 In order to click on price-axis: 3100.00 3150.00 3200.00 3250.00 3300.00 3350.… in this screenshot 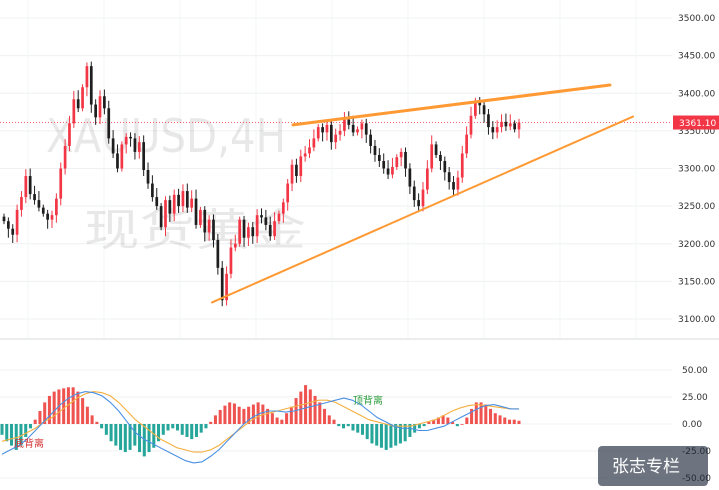, I will do `click(696, 169)`.